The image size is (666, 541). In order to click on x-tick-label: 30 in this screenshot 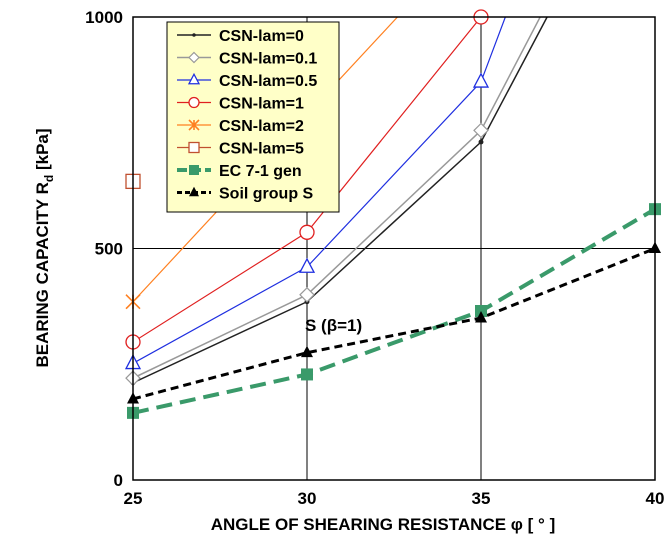, I will do `click(307, 498)`.